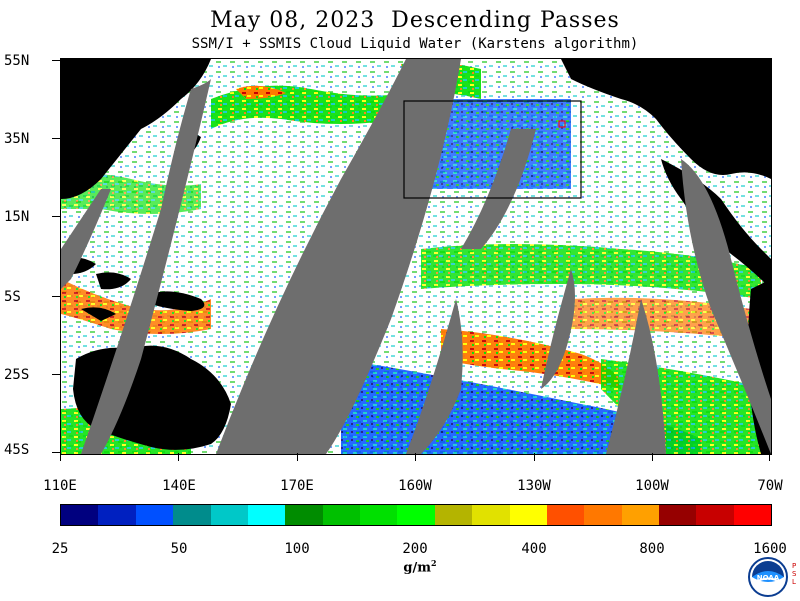 Image resolution: width=800 pixels, height=601 pixels. I want to click on noaa-logo-icon: NOAA, so click(768, 577).